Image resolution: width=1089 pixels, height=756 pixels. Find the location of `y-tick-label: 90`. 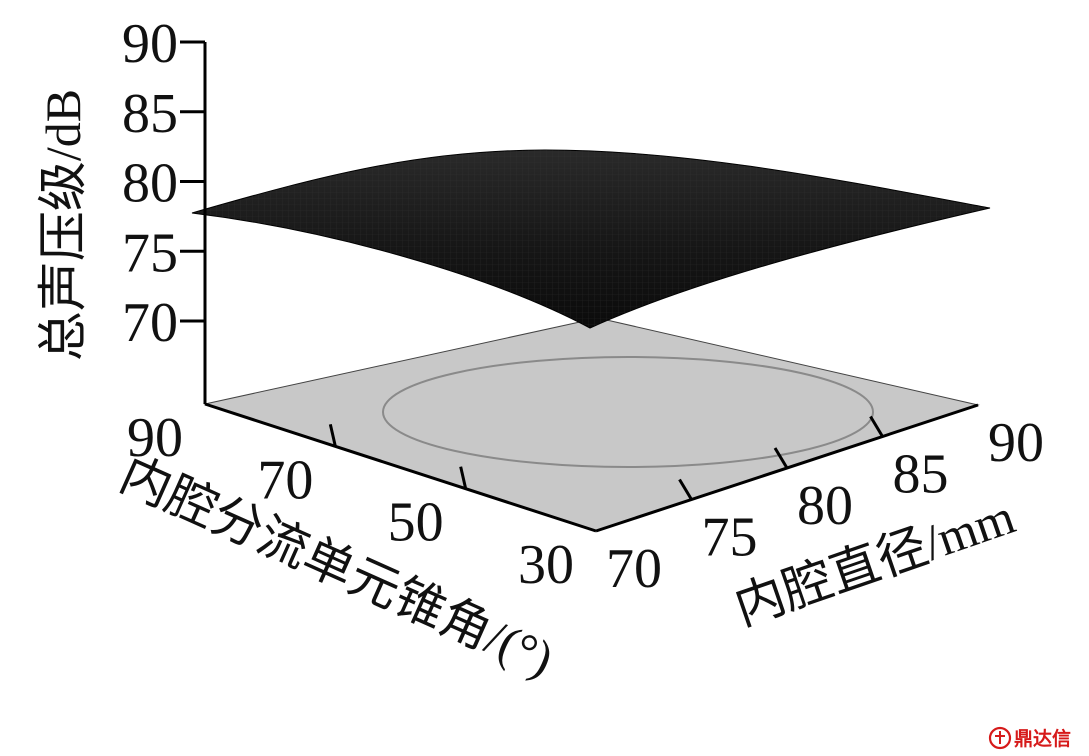

y-tick-label: 90 is located at coordinates (155, 438).